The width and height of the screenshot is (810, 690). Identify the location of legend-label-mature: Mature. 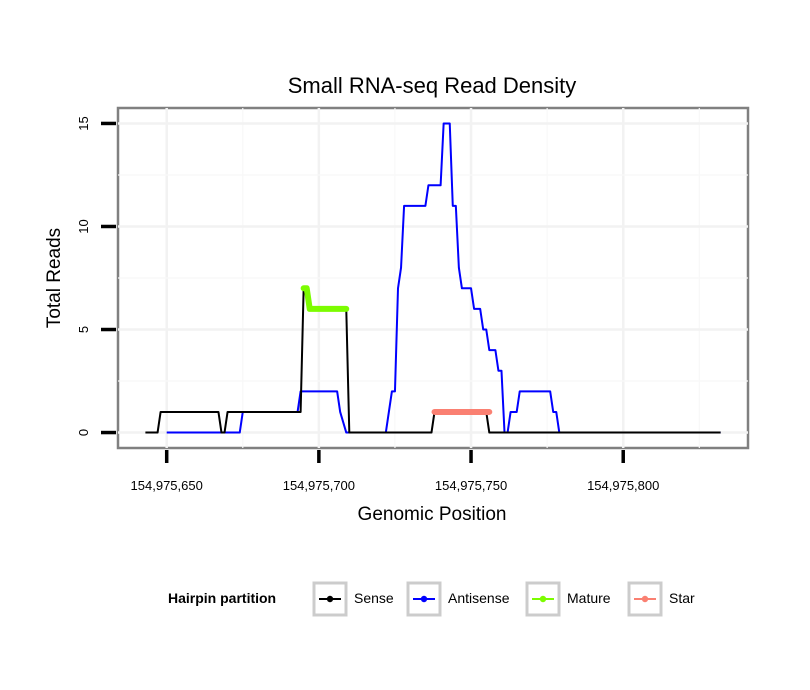
(589, 598).